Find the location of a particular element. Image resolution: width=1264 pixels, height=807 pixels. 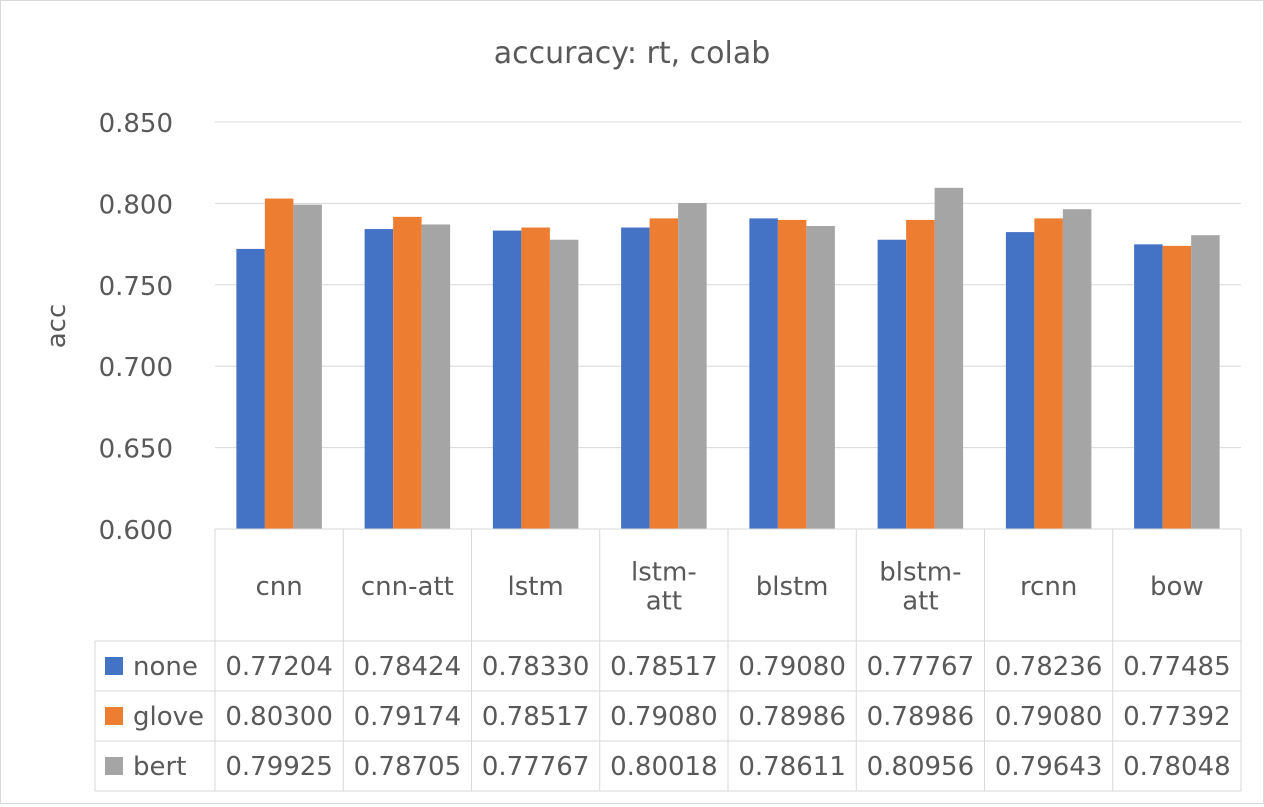

legend-key-none is located at coordinates (114, 666).